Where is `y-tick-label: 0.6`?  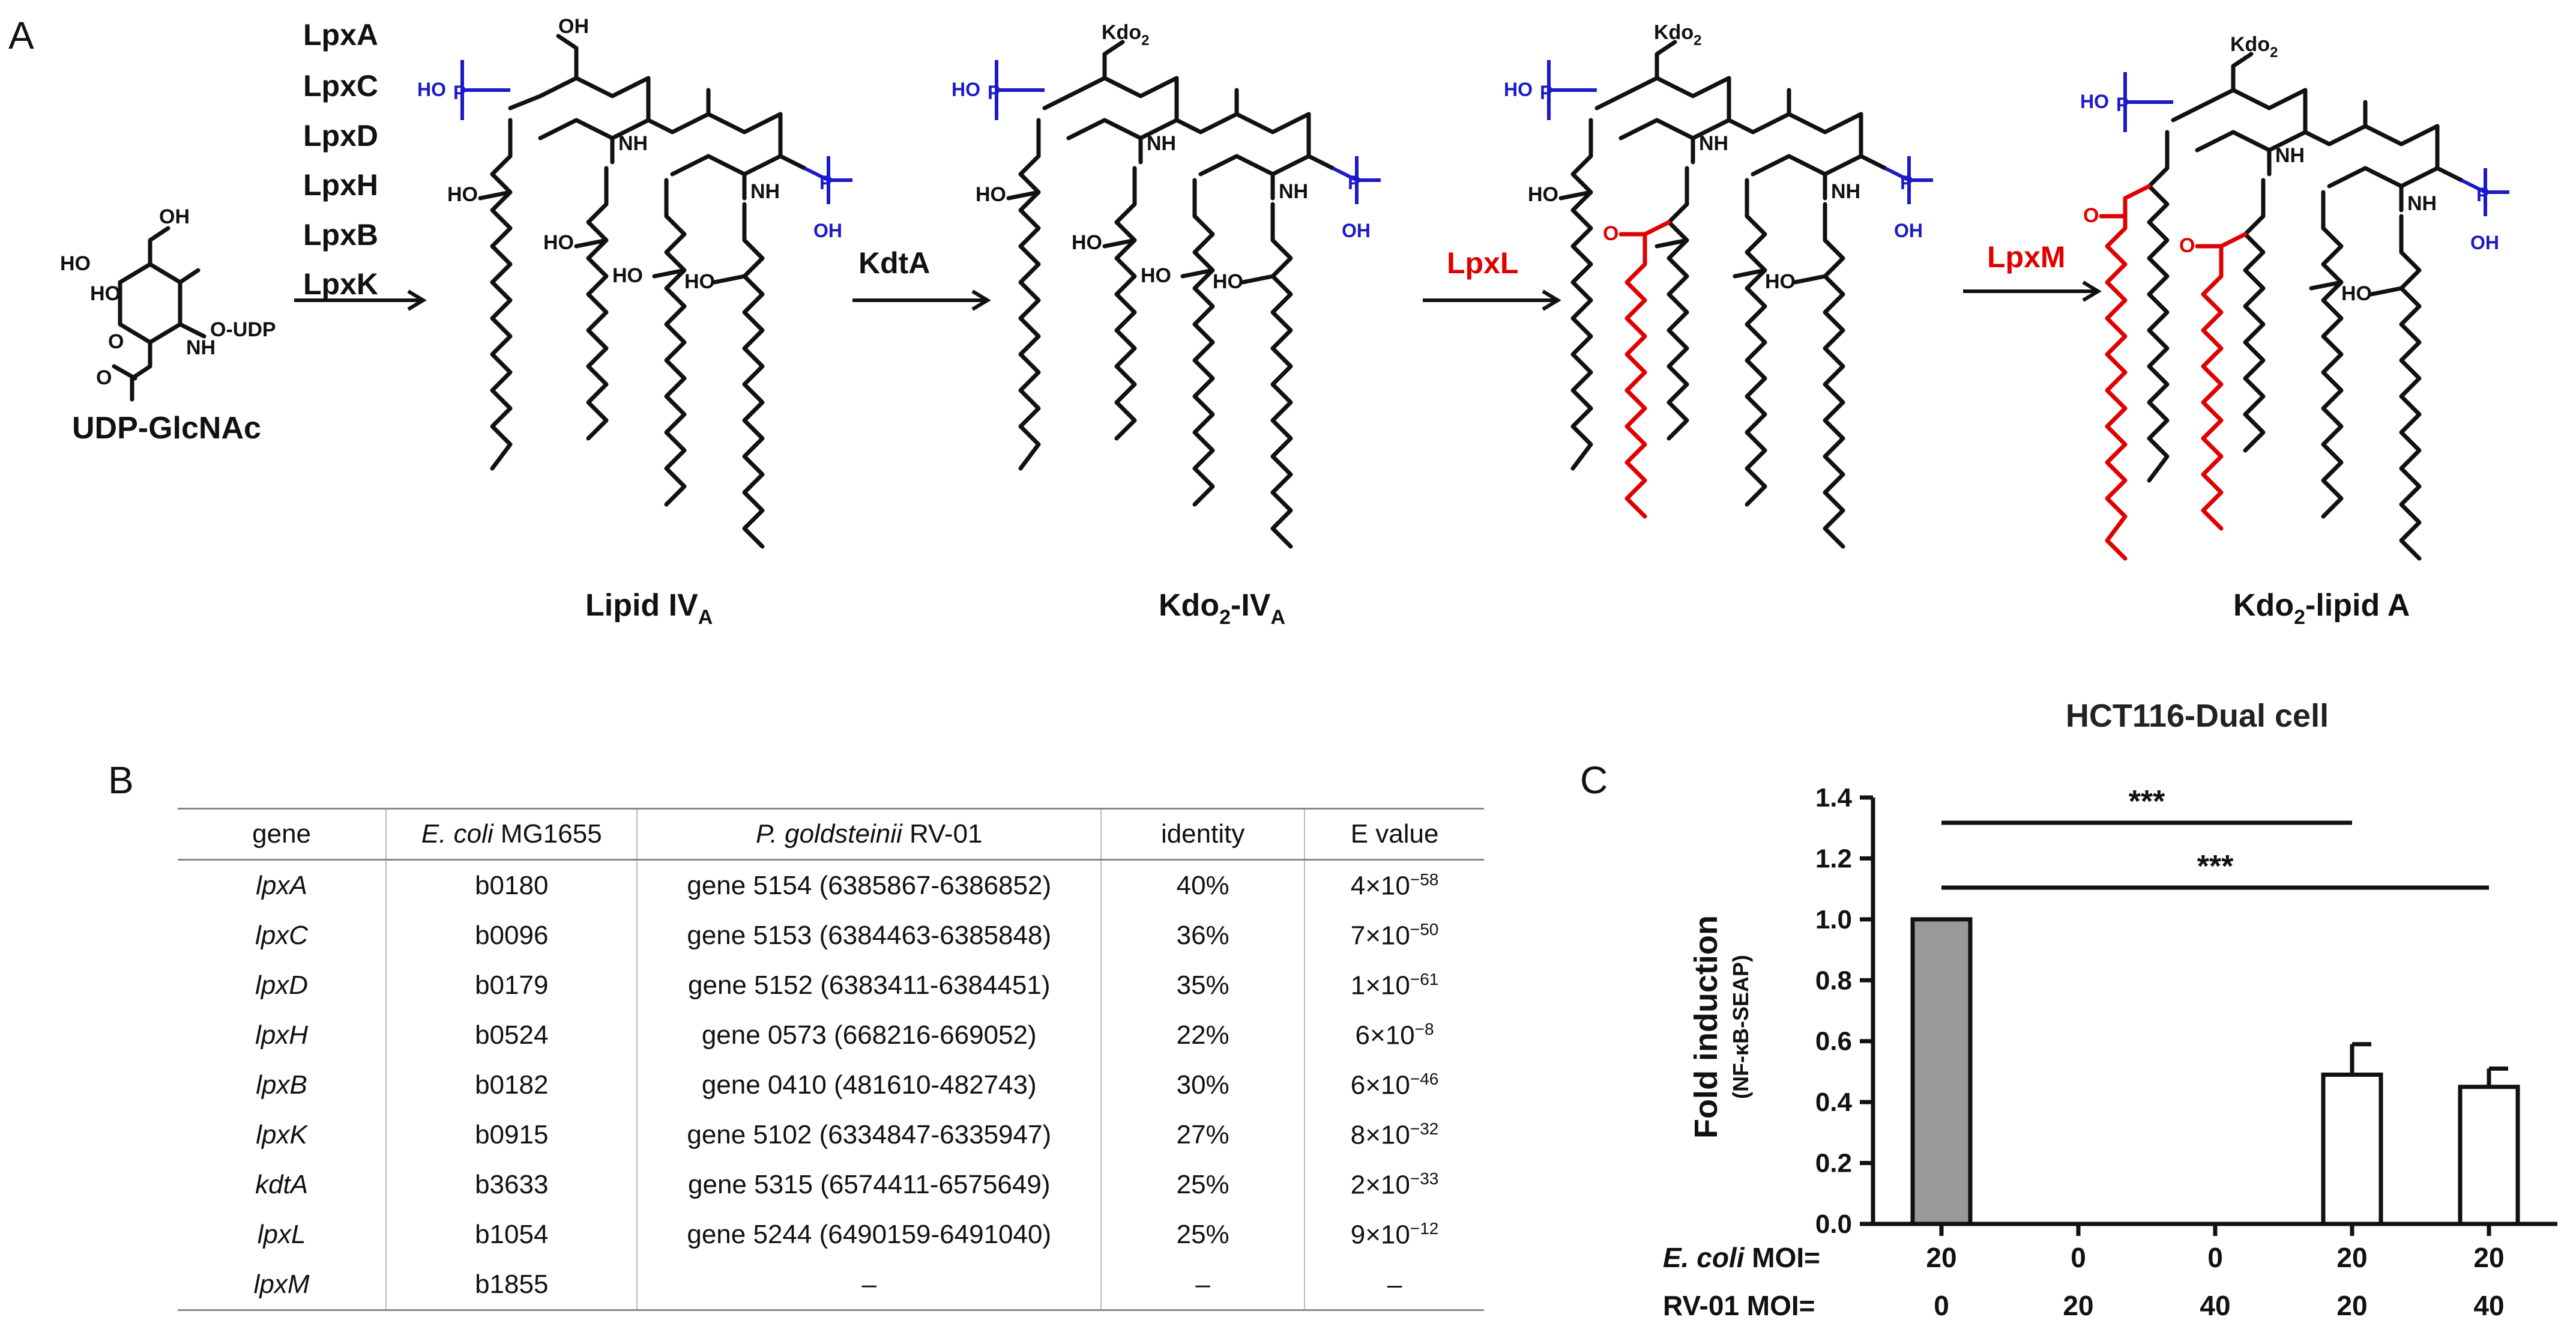
y-tick-label: 0.6 is located at coordinates (1833, 1041).